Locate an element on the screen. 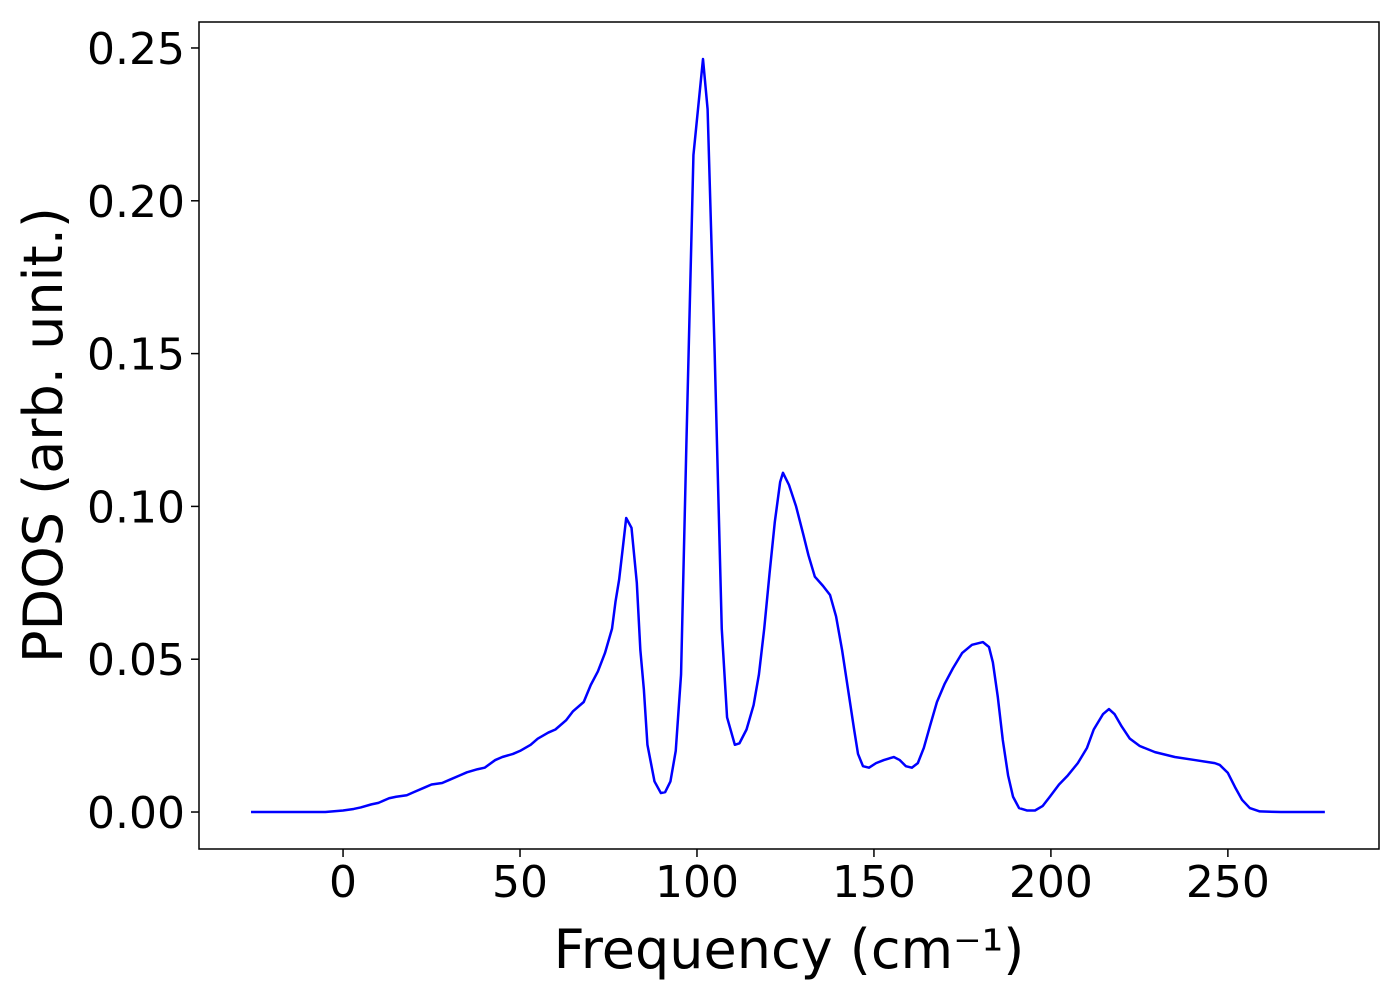 This screenshot has width=1400, height=1004. y-axis-label: PDOS (arb. unit.) is located at coordinates (43, 435).